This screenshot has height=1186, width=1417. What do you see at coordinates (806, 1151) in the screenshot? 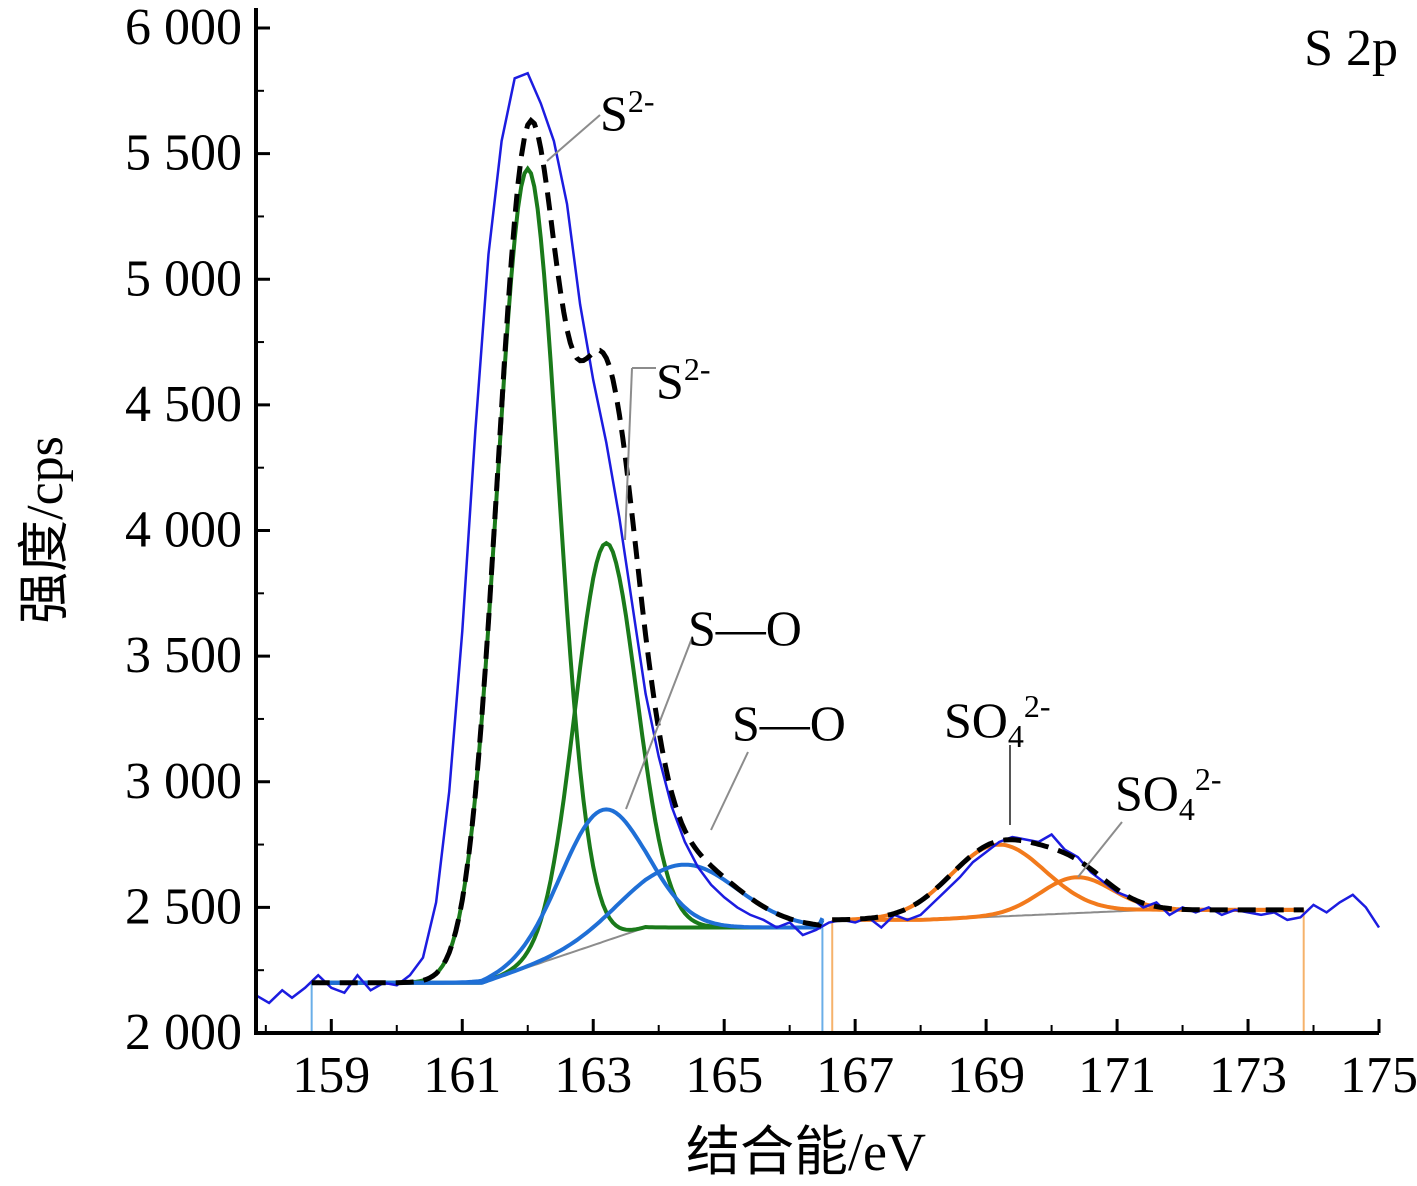
I see `x-axis-label: 结合能/eV` at bounding box center [806, 1151].